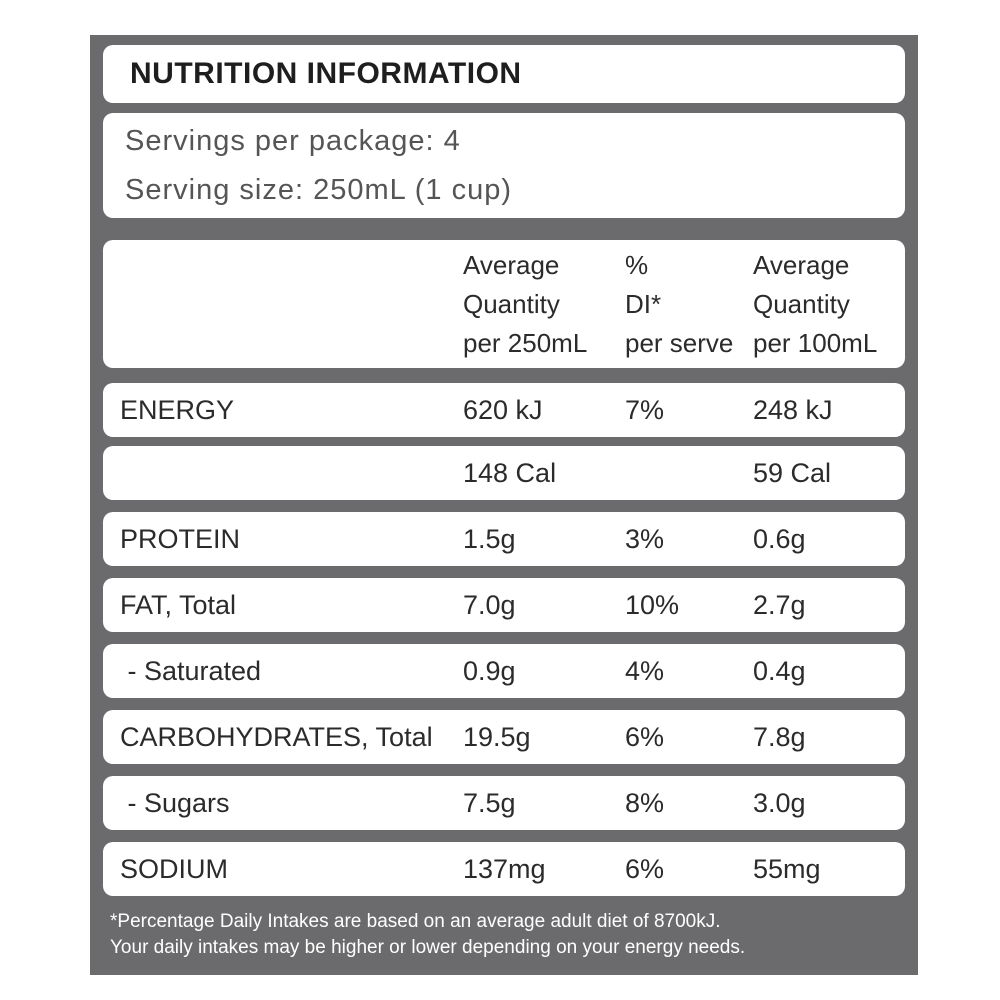  What do you see at coordinates (643, 304) in the screenshot?
I see `column-header: DI*` at bounding box center [643, 304].